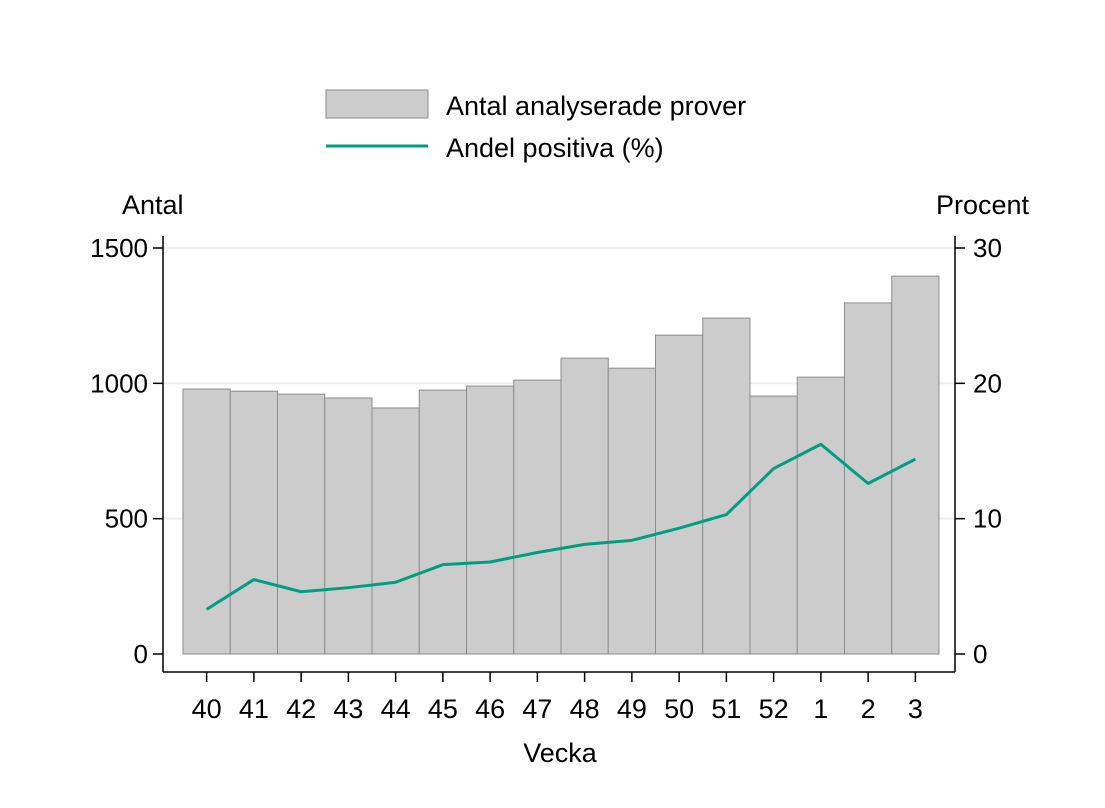 The width and height of the screenshot is (1105, 808). Describe the element at coordinates (153, 205) in the screenshot. I see `y-axis-left-label: Antal` at that location.